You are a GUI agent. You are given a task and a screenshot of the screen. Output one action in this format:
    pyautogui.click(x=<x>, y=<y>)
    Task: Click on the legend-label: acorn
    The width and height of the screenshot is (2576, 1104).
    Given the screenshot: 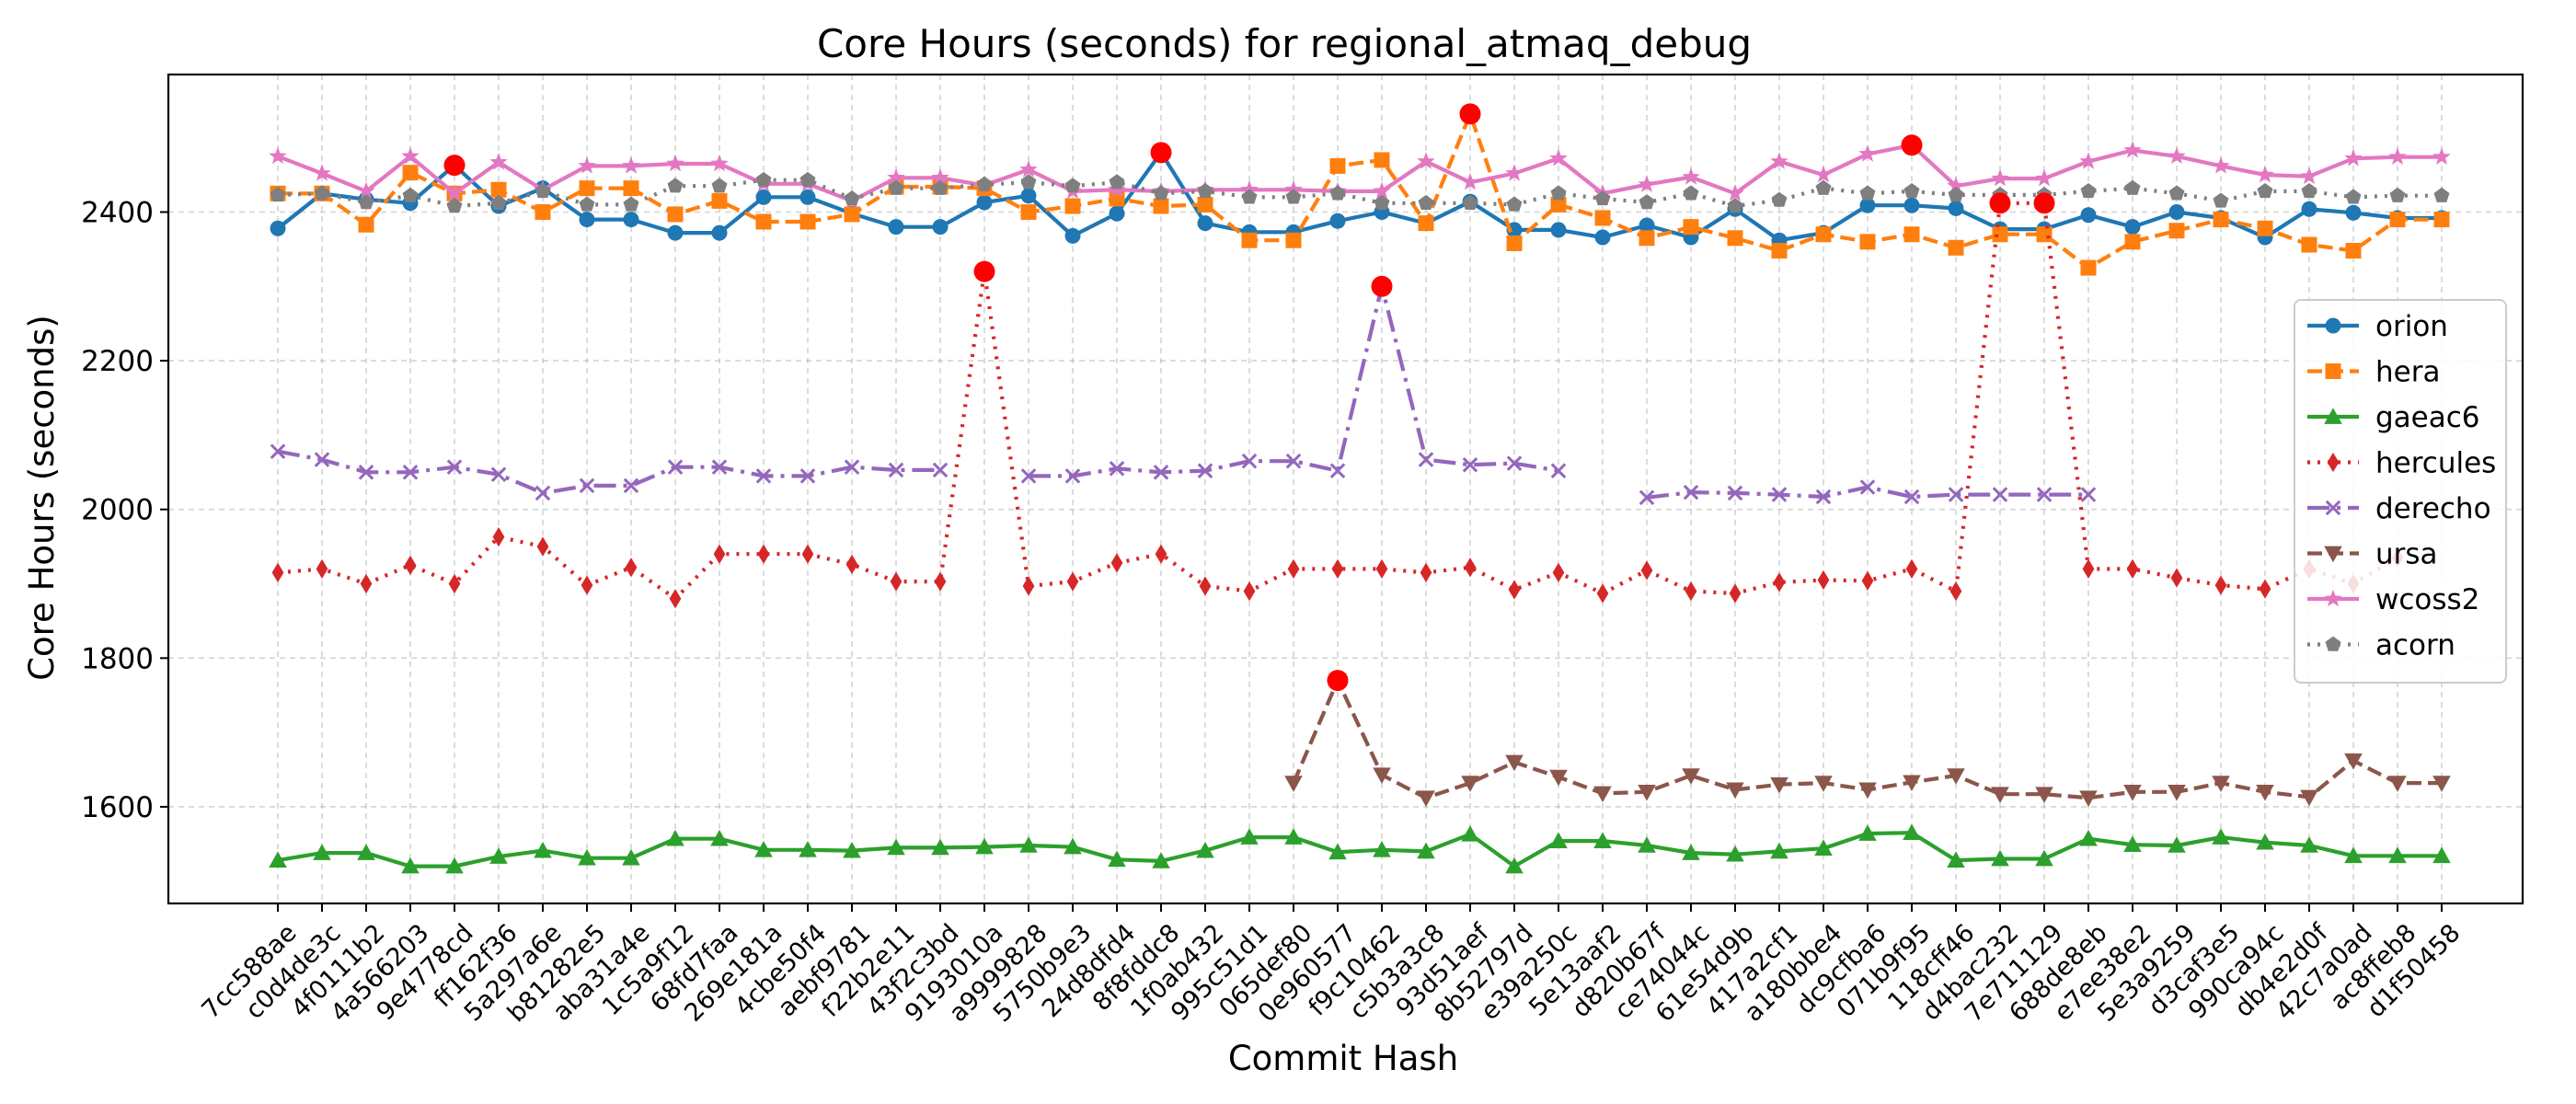 What is the action you would take?
    pyautogui.click(x=2415, y=645)
    